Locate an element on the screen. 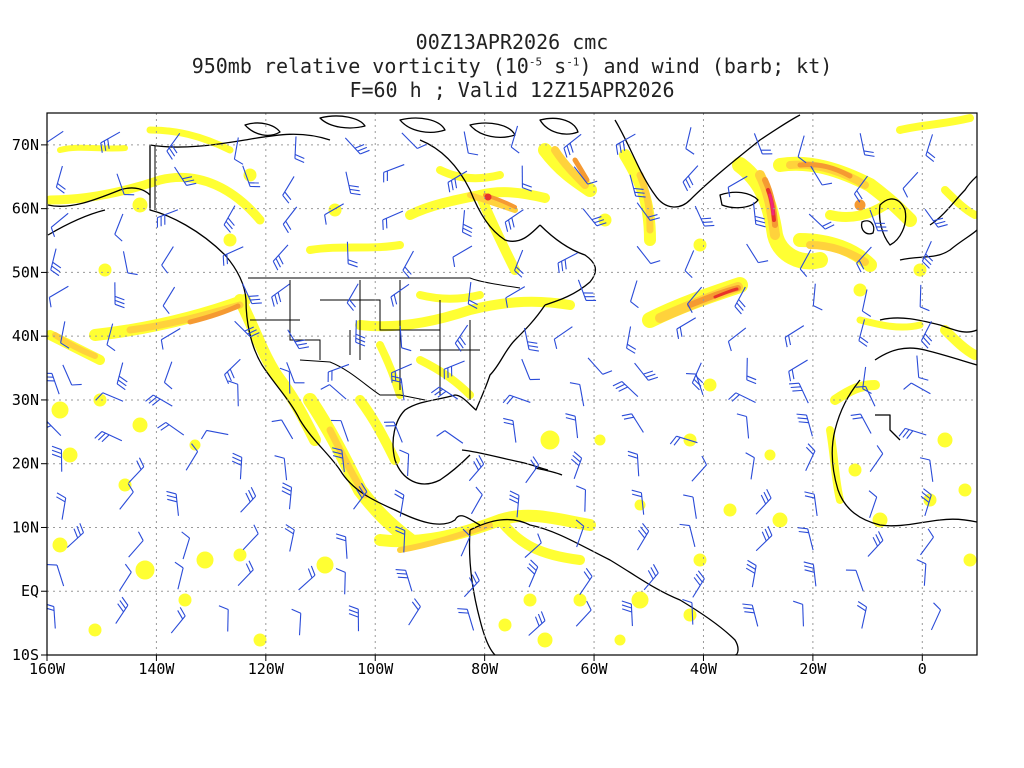 The width and height of the screenshot is (1024, 768). lon-label: 20W is located at coordinates (813, 669).